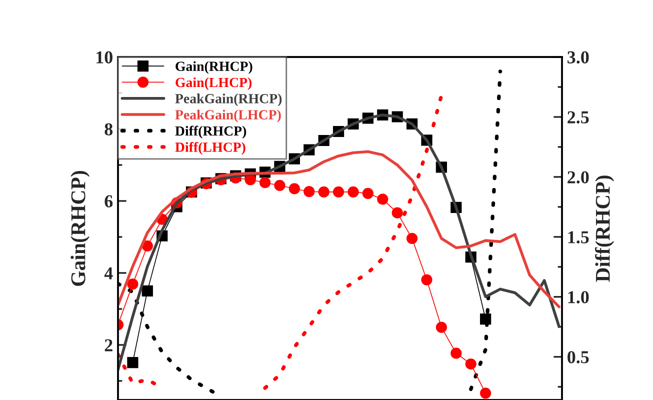  Describe the element at coordinates (108, 345) in the screenshot. I see `y-tick-label: 2` at that location.